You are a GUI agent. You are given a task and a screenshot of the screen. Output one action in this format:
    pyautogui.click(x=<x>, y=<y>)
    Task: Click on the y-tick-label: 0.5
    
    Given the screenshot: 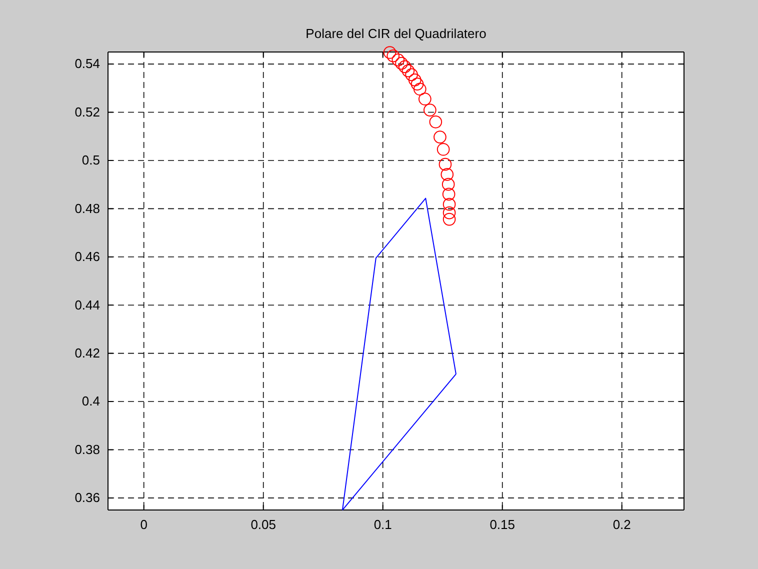 What is the action you would take?
    pyautogui.click(x=91, y=160)
    